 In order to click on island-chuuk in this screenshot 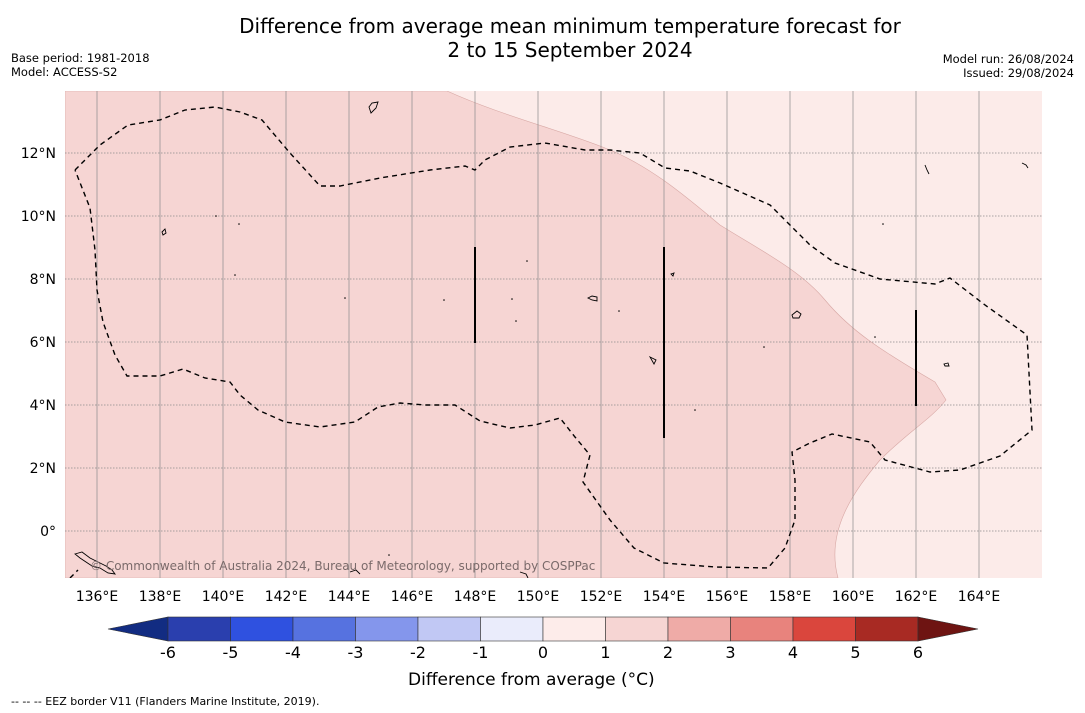, I will do `click(592, 298)`.